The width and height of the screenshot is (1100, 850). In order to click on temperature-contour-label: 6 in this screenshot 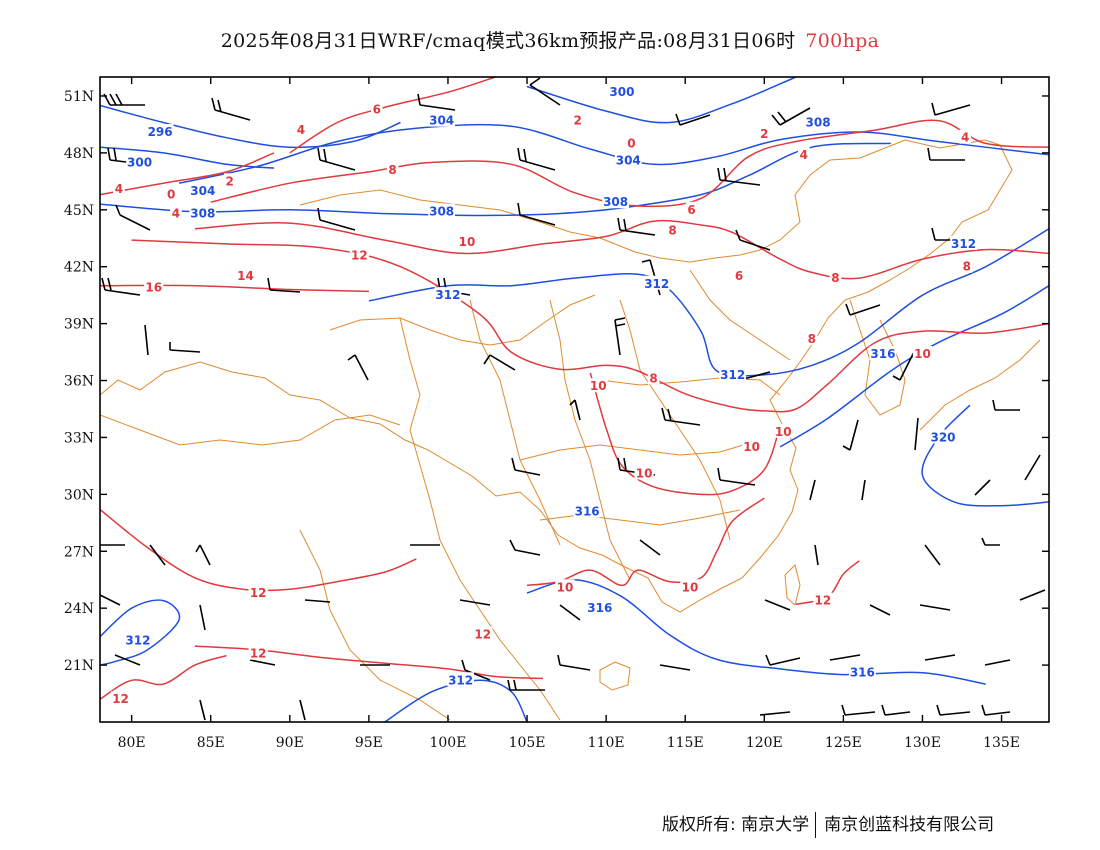, I will do `click(691, 210)`.